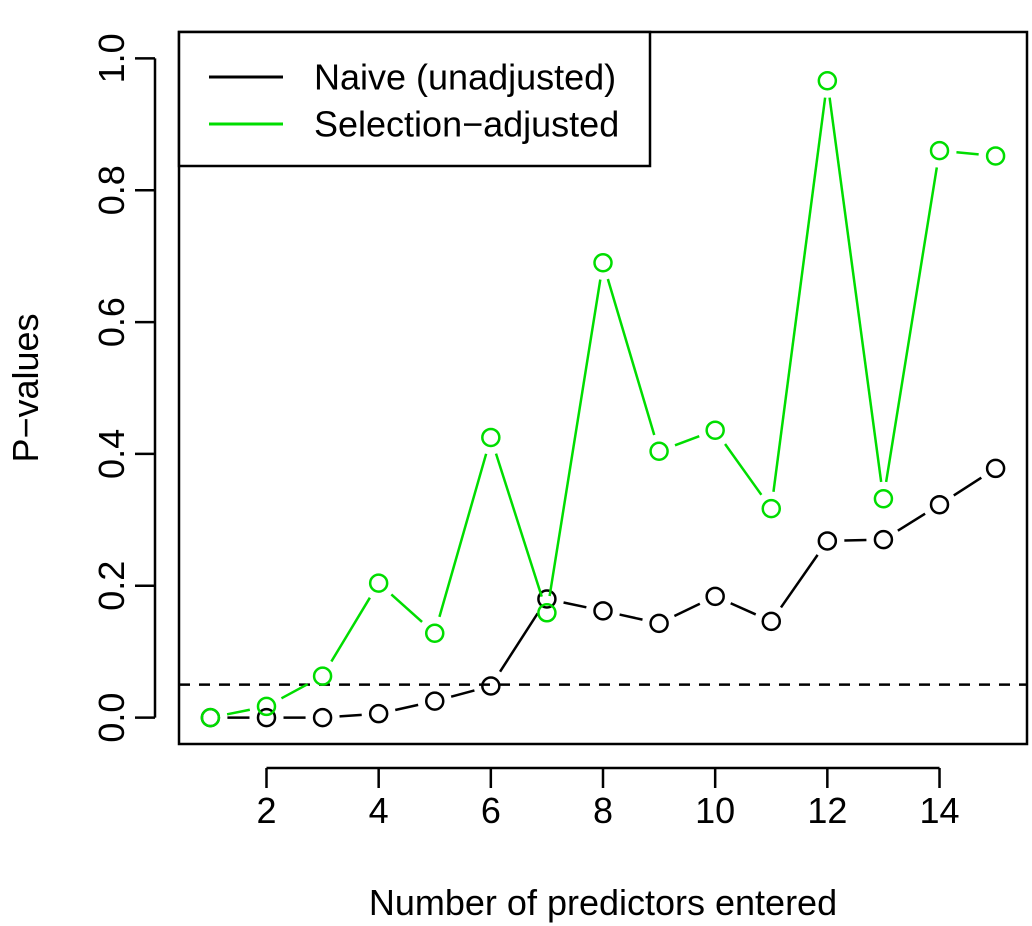 The image size is (1032, 926). What do you see at coordinates (111, 58) in the screenshot?
I see `y-tick-label: 1.0` at bounding box center [111, 58].